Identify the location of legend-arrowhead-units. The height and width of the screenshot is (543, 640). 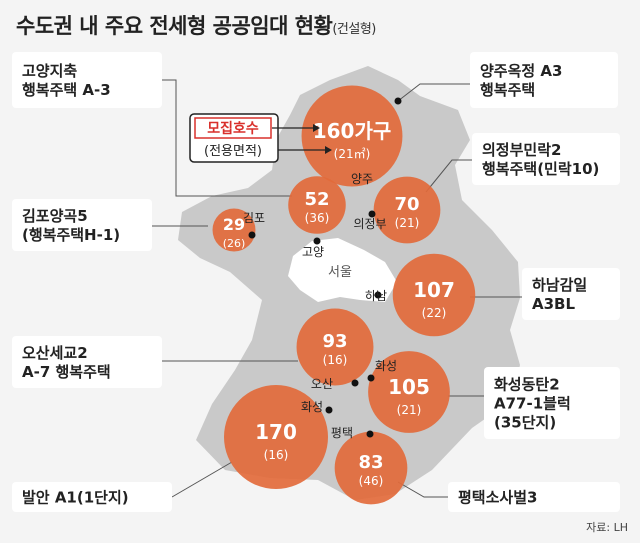
(316, 128).